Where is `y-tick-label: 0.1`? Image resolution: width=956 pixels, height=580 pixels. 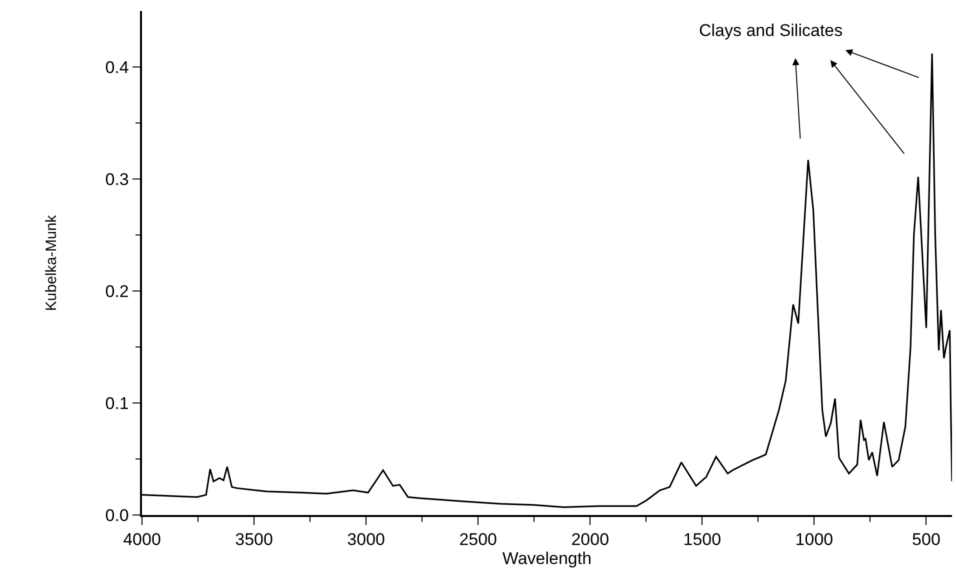
y-tick-label: 0.1 is located at coordinates (117, 403).